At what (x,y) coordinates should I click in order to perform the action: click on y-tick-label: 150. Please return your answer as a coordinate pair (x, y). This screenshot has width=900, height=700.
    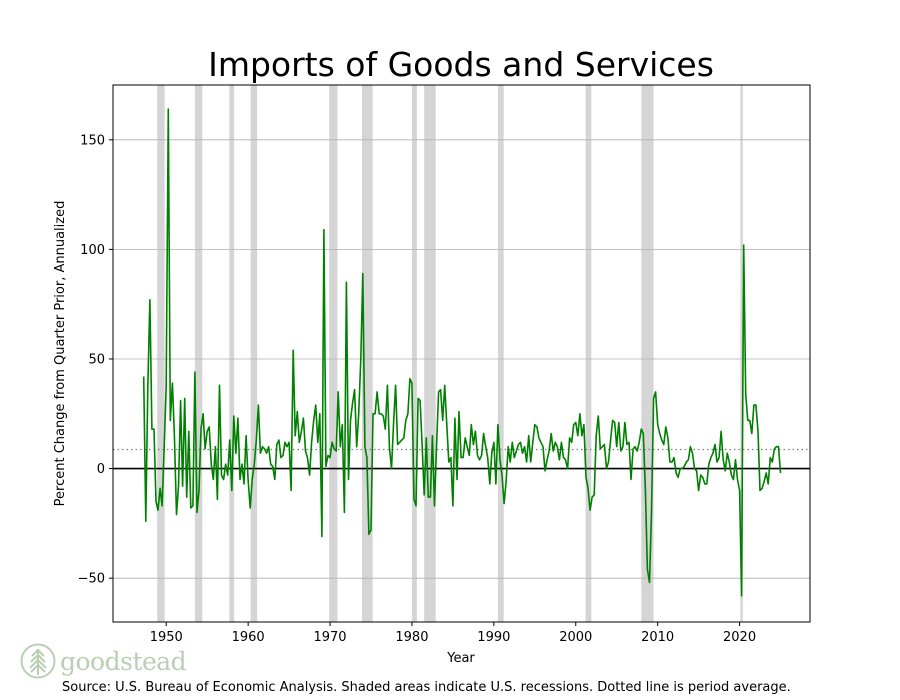
    Looking at the image, I should click on (92, 140).